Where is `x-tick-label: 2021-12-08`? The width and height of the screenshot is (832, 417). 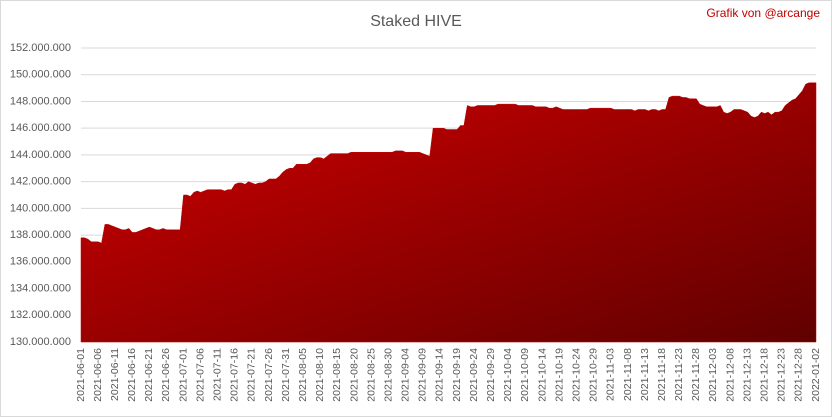 x-tick-label: 2021-12-08 is located at coordinates (730, 375).